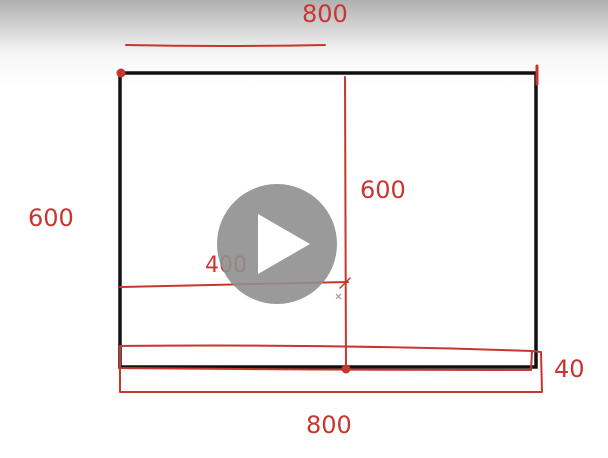 This screenshot has height=458, width=608. I want to click on bottom-width-label: 800, so click(329, 425).